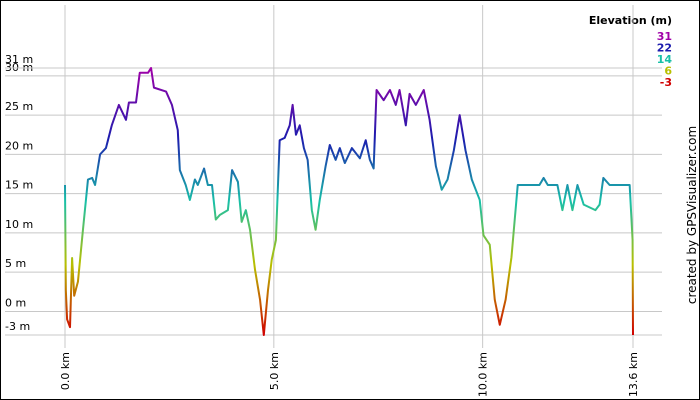 This screenshot has width=700, height=400. Describe the element at coordinates (664, 36) in the screenshot. I see `legend-label: 31` at that location.